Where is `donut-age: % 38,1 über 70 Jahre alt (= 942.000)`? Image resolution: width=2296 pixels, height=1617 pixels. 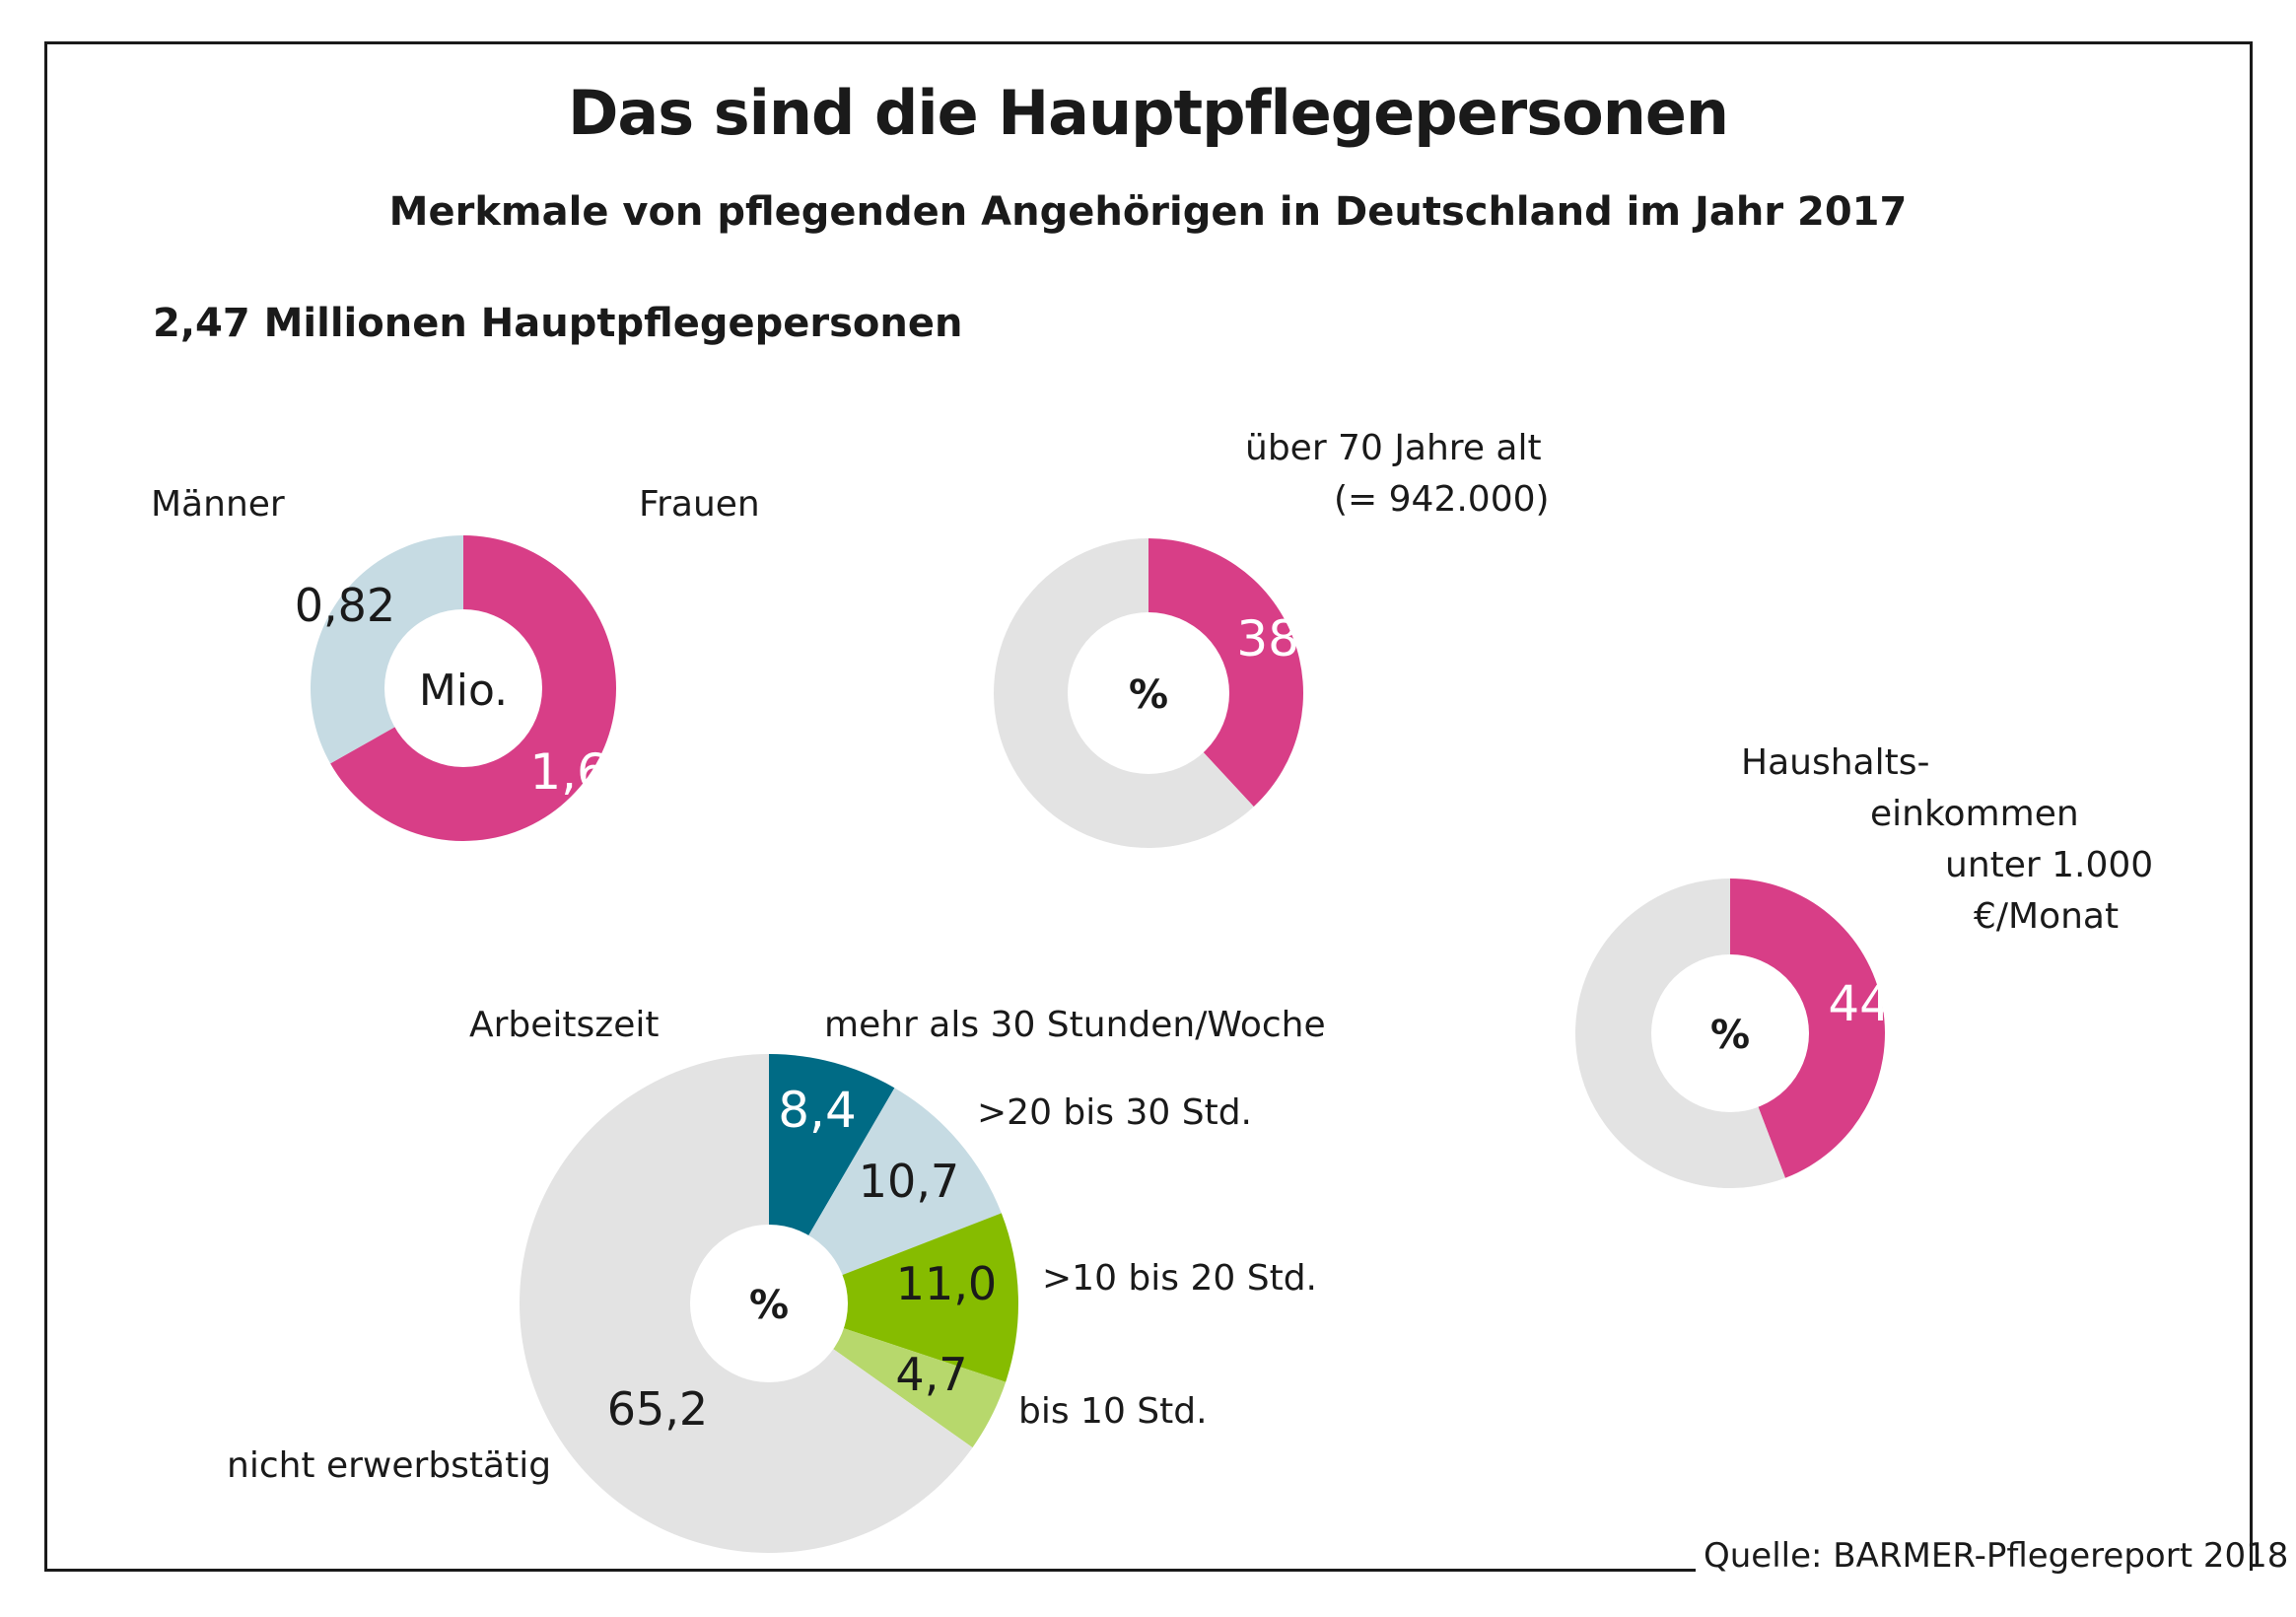 donut-age: % 38,1 über 70 Jahre alt (= 942.000) is located at coordinates (1272, 638).